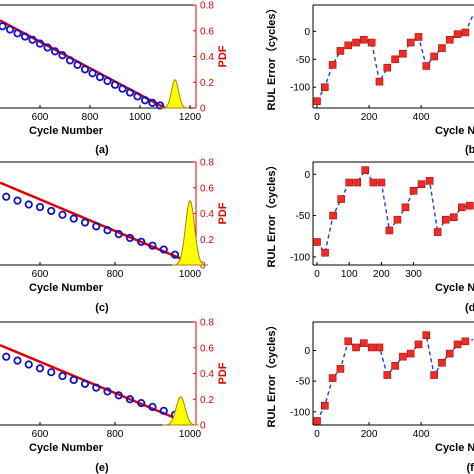 The image size is (474, 474). What do you see at coordinates (207, 240) in the screenshot?
I see `pdf-tick-label-c: 0.2` at bounding box center [207, 240].